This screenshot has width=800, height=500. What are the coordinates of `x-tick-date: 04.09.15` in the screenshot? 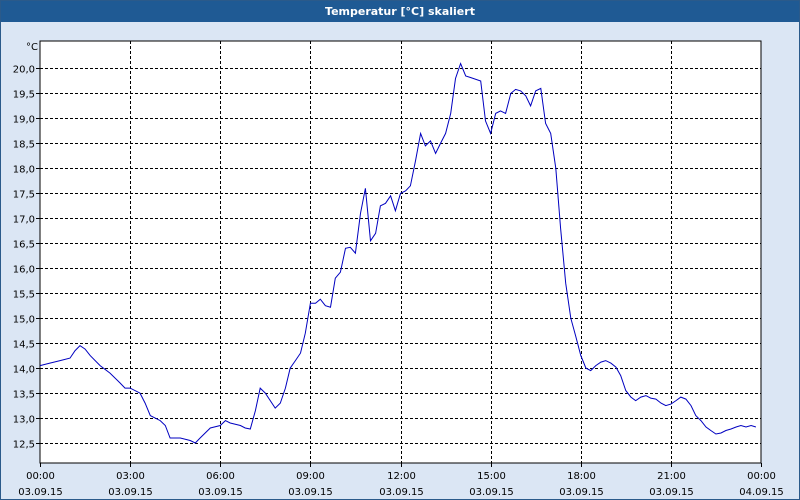 It's located at (761, 492).